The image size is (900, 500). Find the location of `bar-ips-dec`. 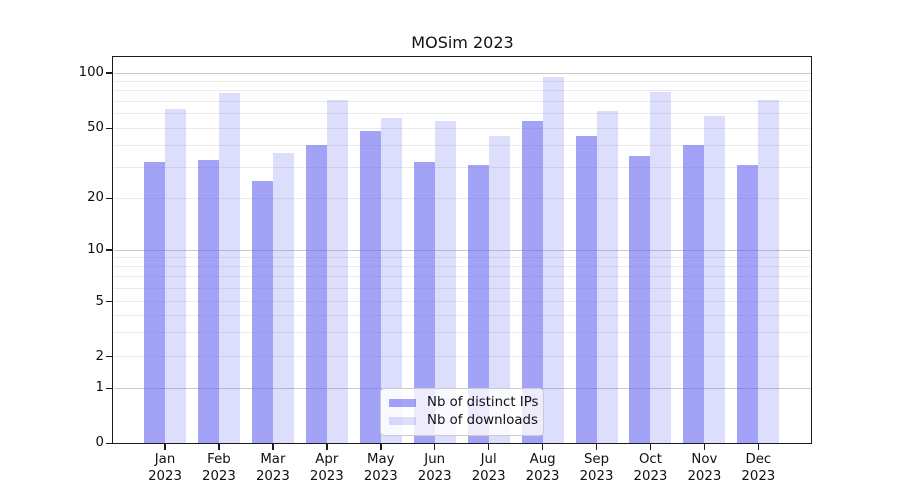

bar-ips-dec is located at coordinates (748, 304).